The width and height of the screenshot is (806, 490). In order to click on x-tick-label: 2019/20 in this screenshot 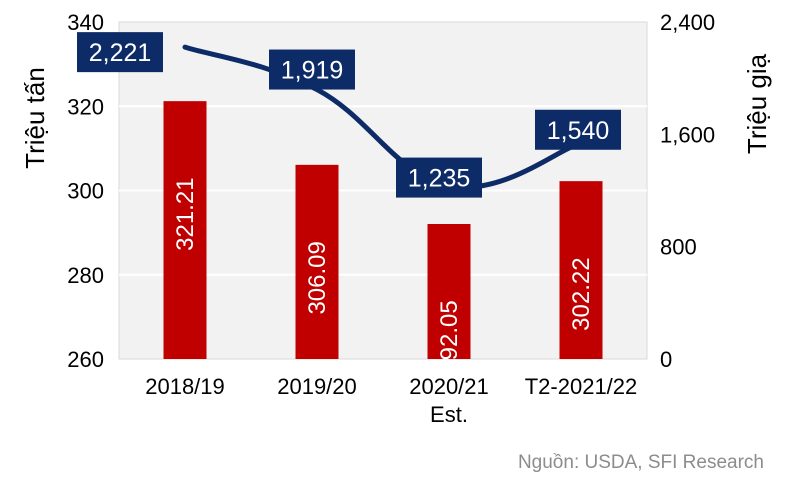, I will do `click(317, 386)`.